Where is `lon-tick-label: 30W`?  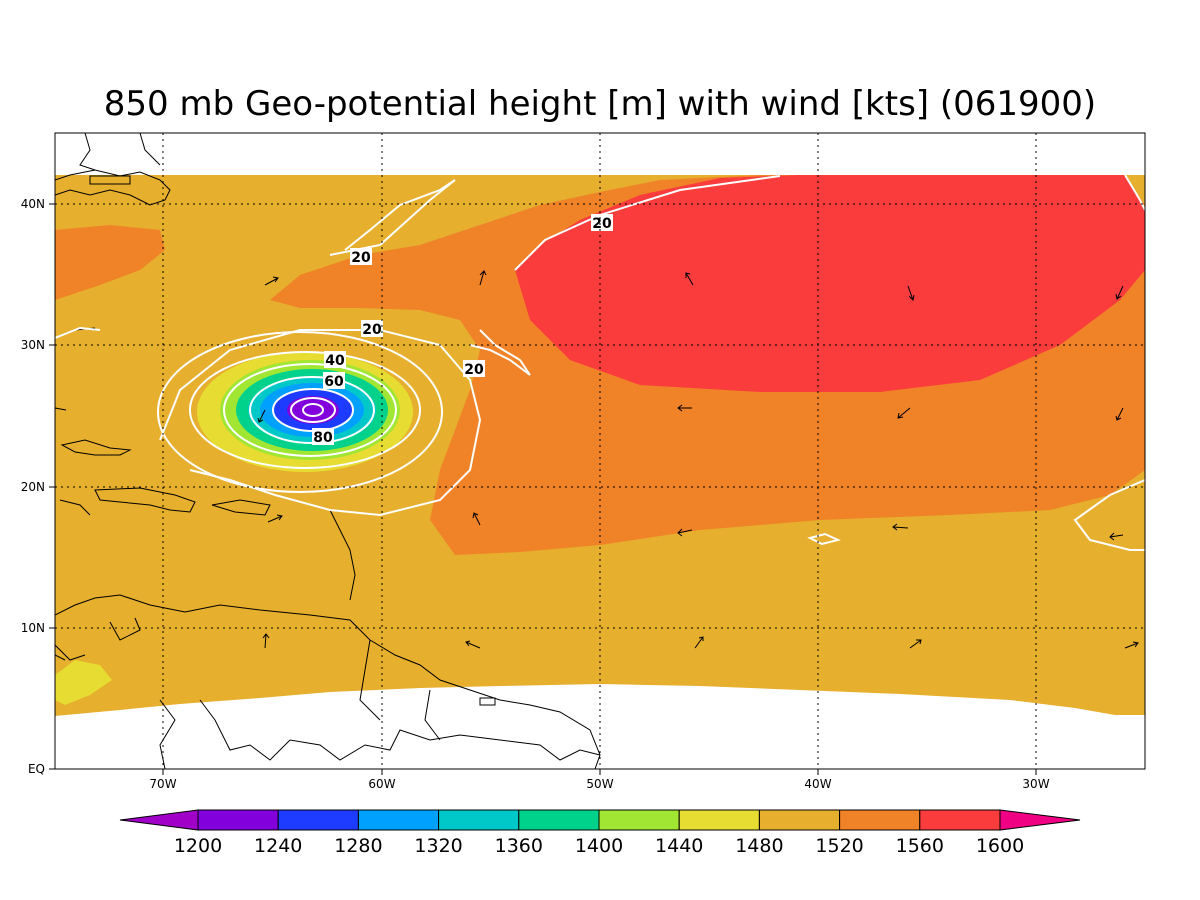
lon-tick-label: 30W is located at coordinates (1035, 784).